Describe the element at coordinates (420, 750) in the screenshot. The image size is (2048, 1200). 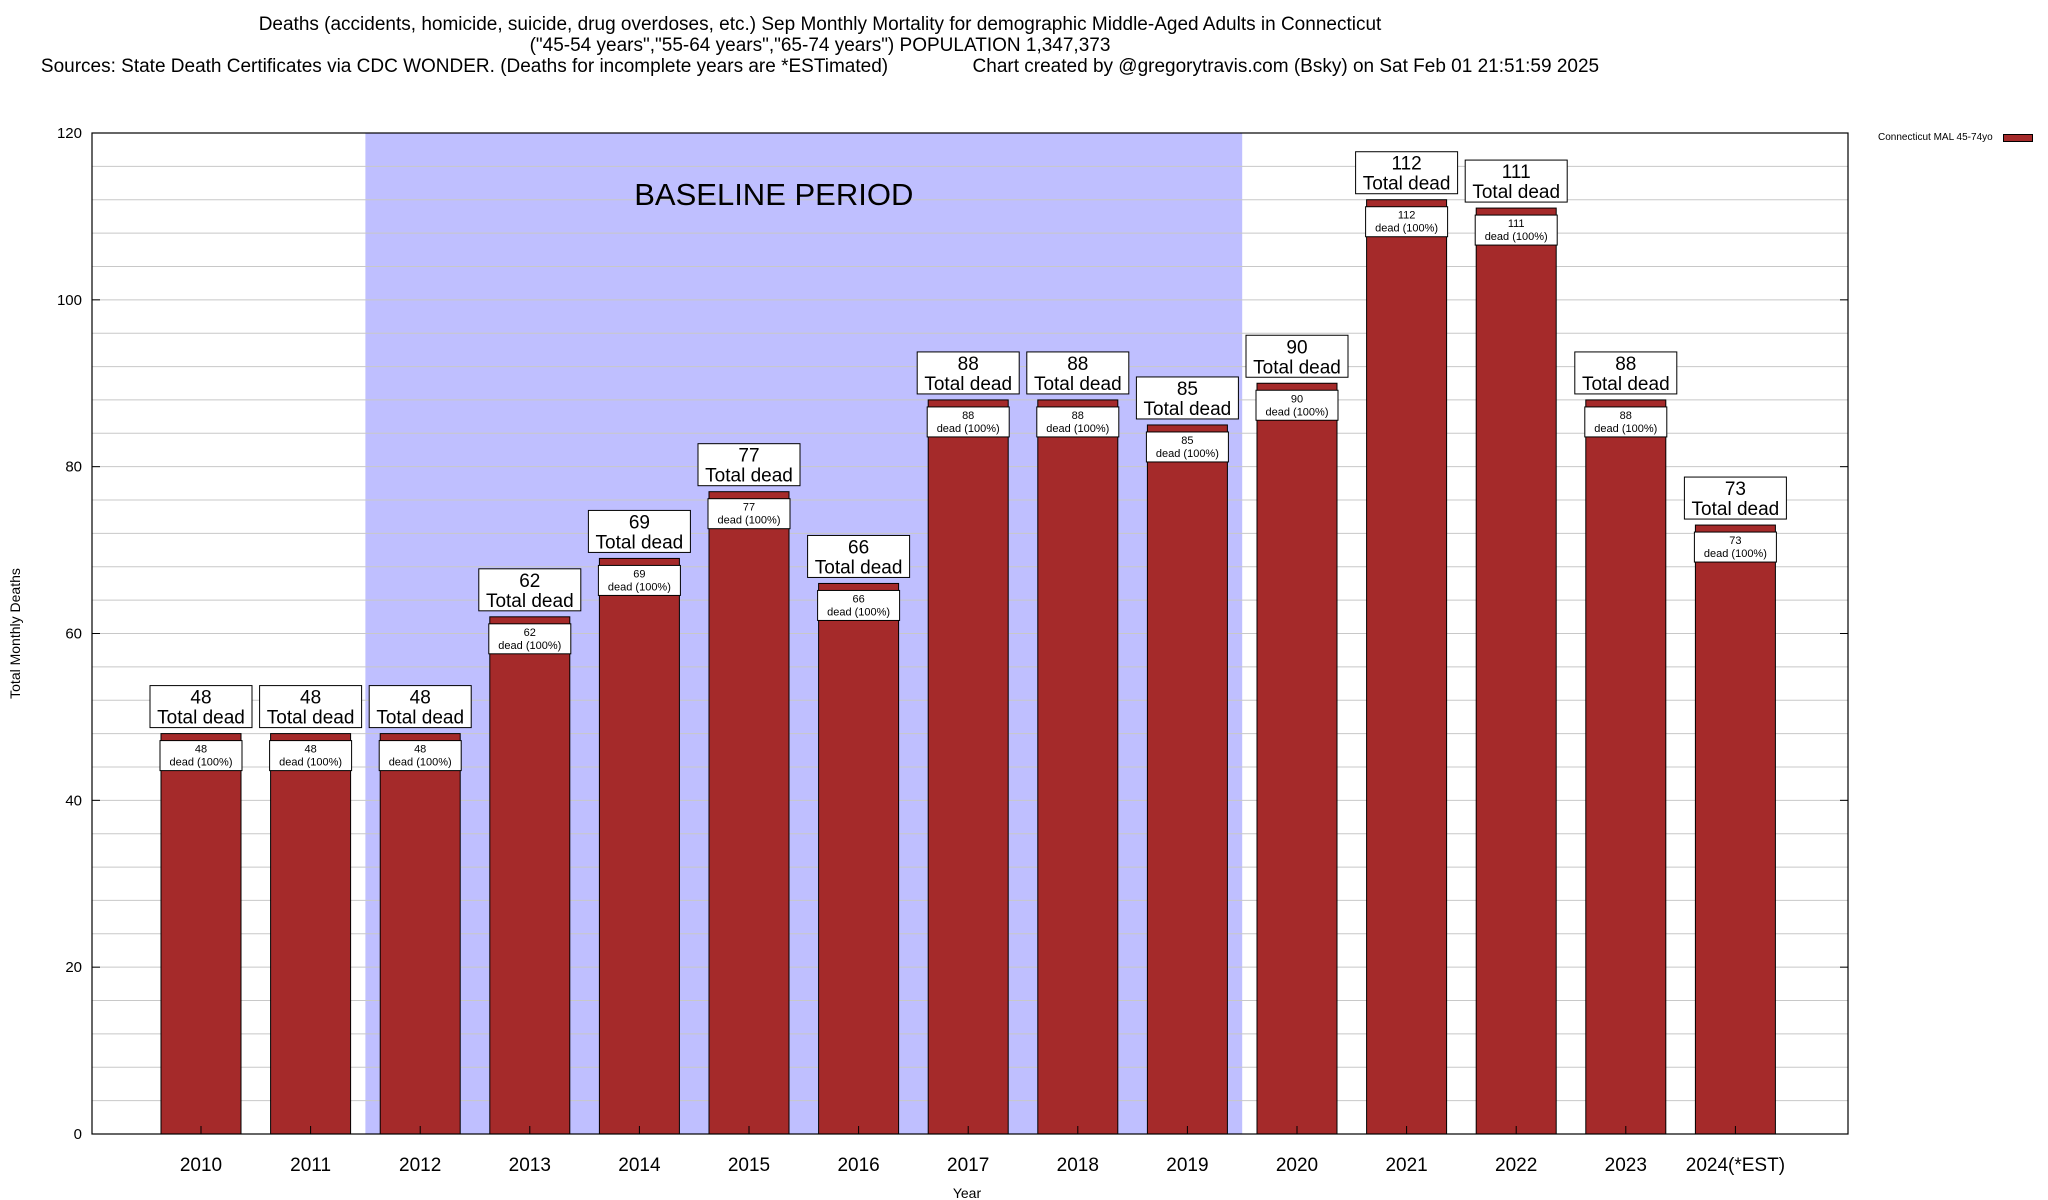
I see `inner-value-label: 48` at that location.